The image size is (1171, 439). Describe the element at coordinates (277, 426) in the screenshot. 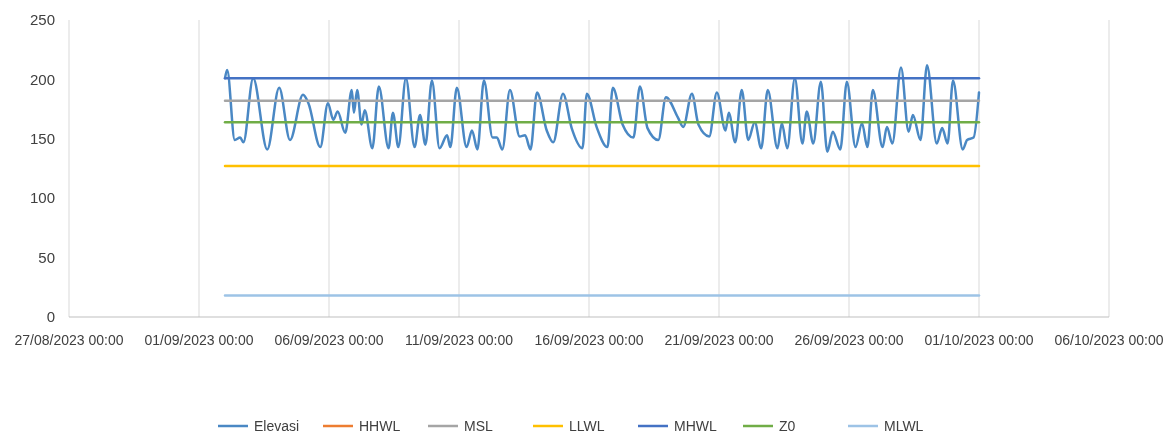

I see `legend-label: Elevasi` at that location.